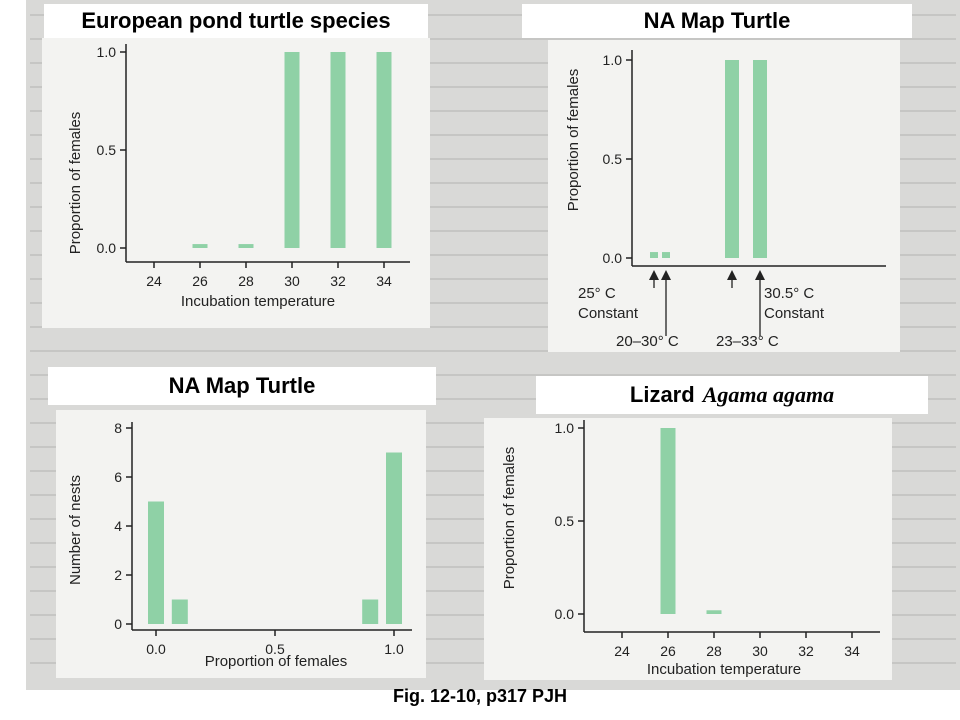 Image resolution: width=960 pixels, height=720 pixels. I want to click on annotation-label: 25° C, so click(597, 293).